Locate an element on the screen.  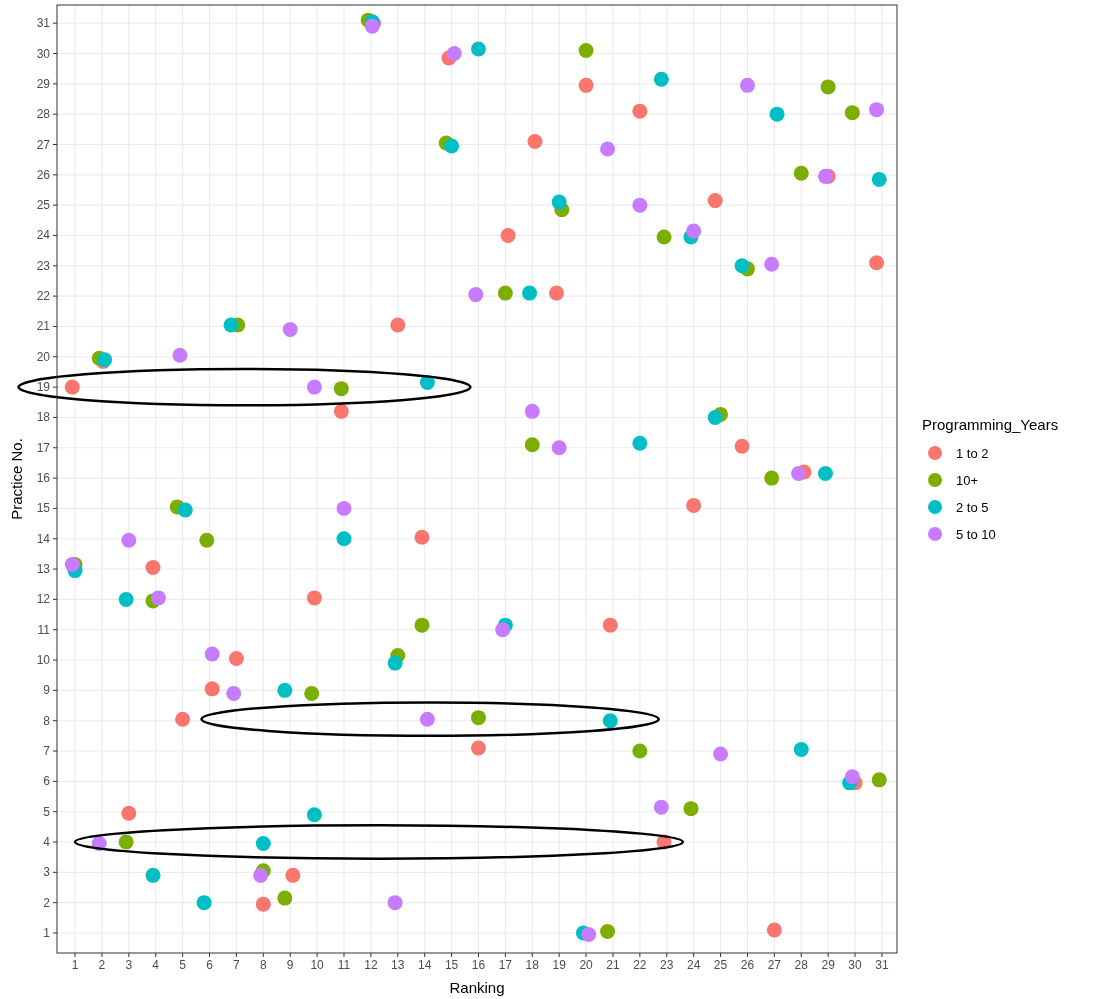
x-tick-label: 10 is located at coordinates (317, 965).